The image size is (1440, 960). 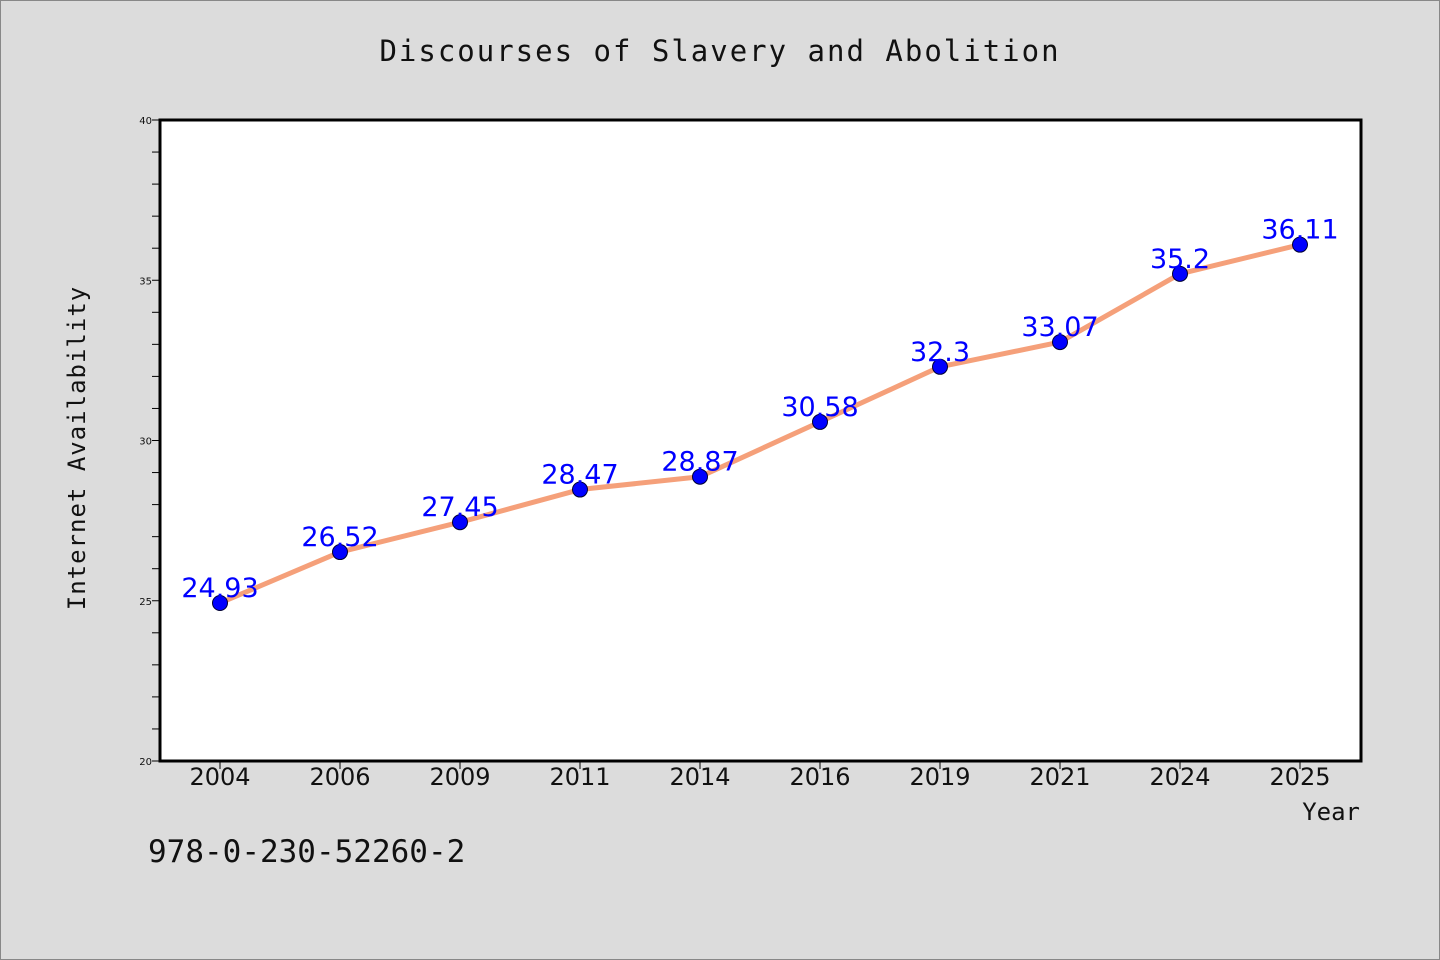 I want to click on x-axis-label: Year, so click(x=1331, y=812).